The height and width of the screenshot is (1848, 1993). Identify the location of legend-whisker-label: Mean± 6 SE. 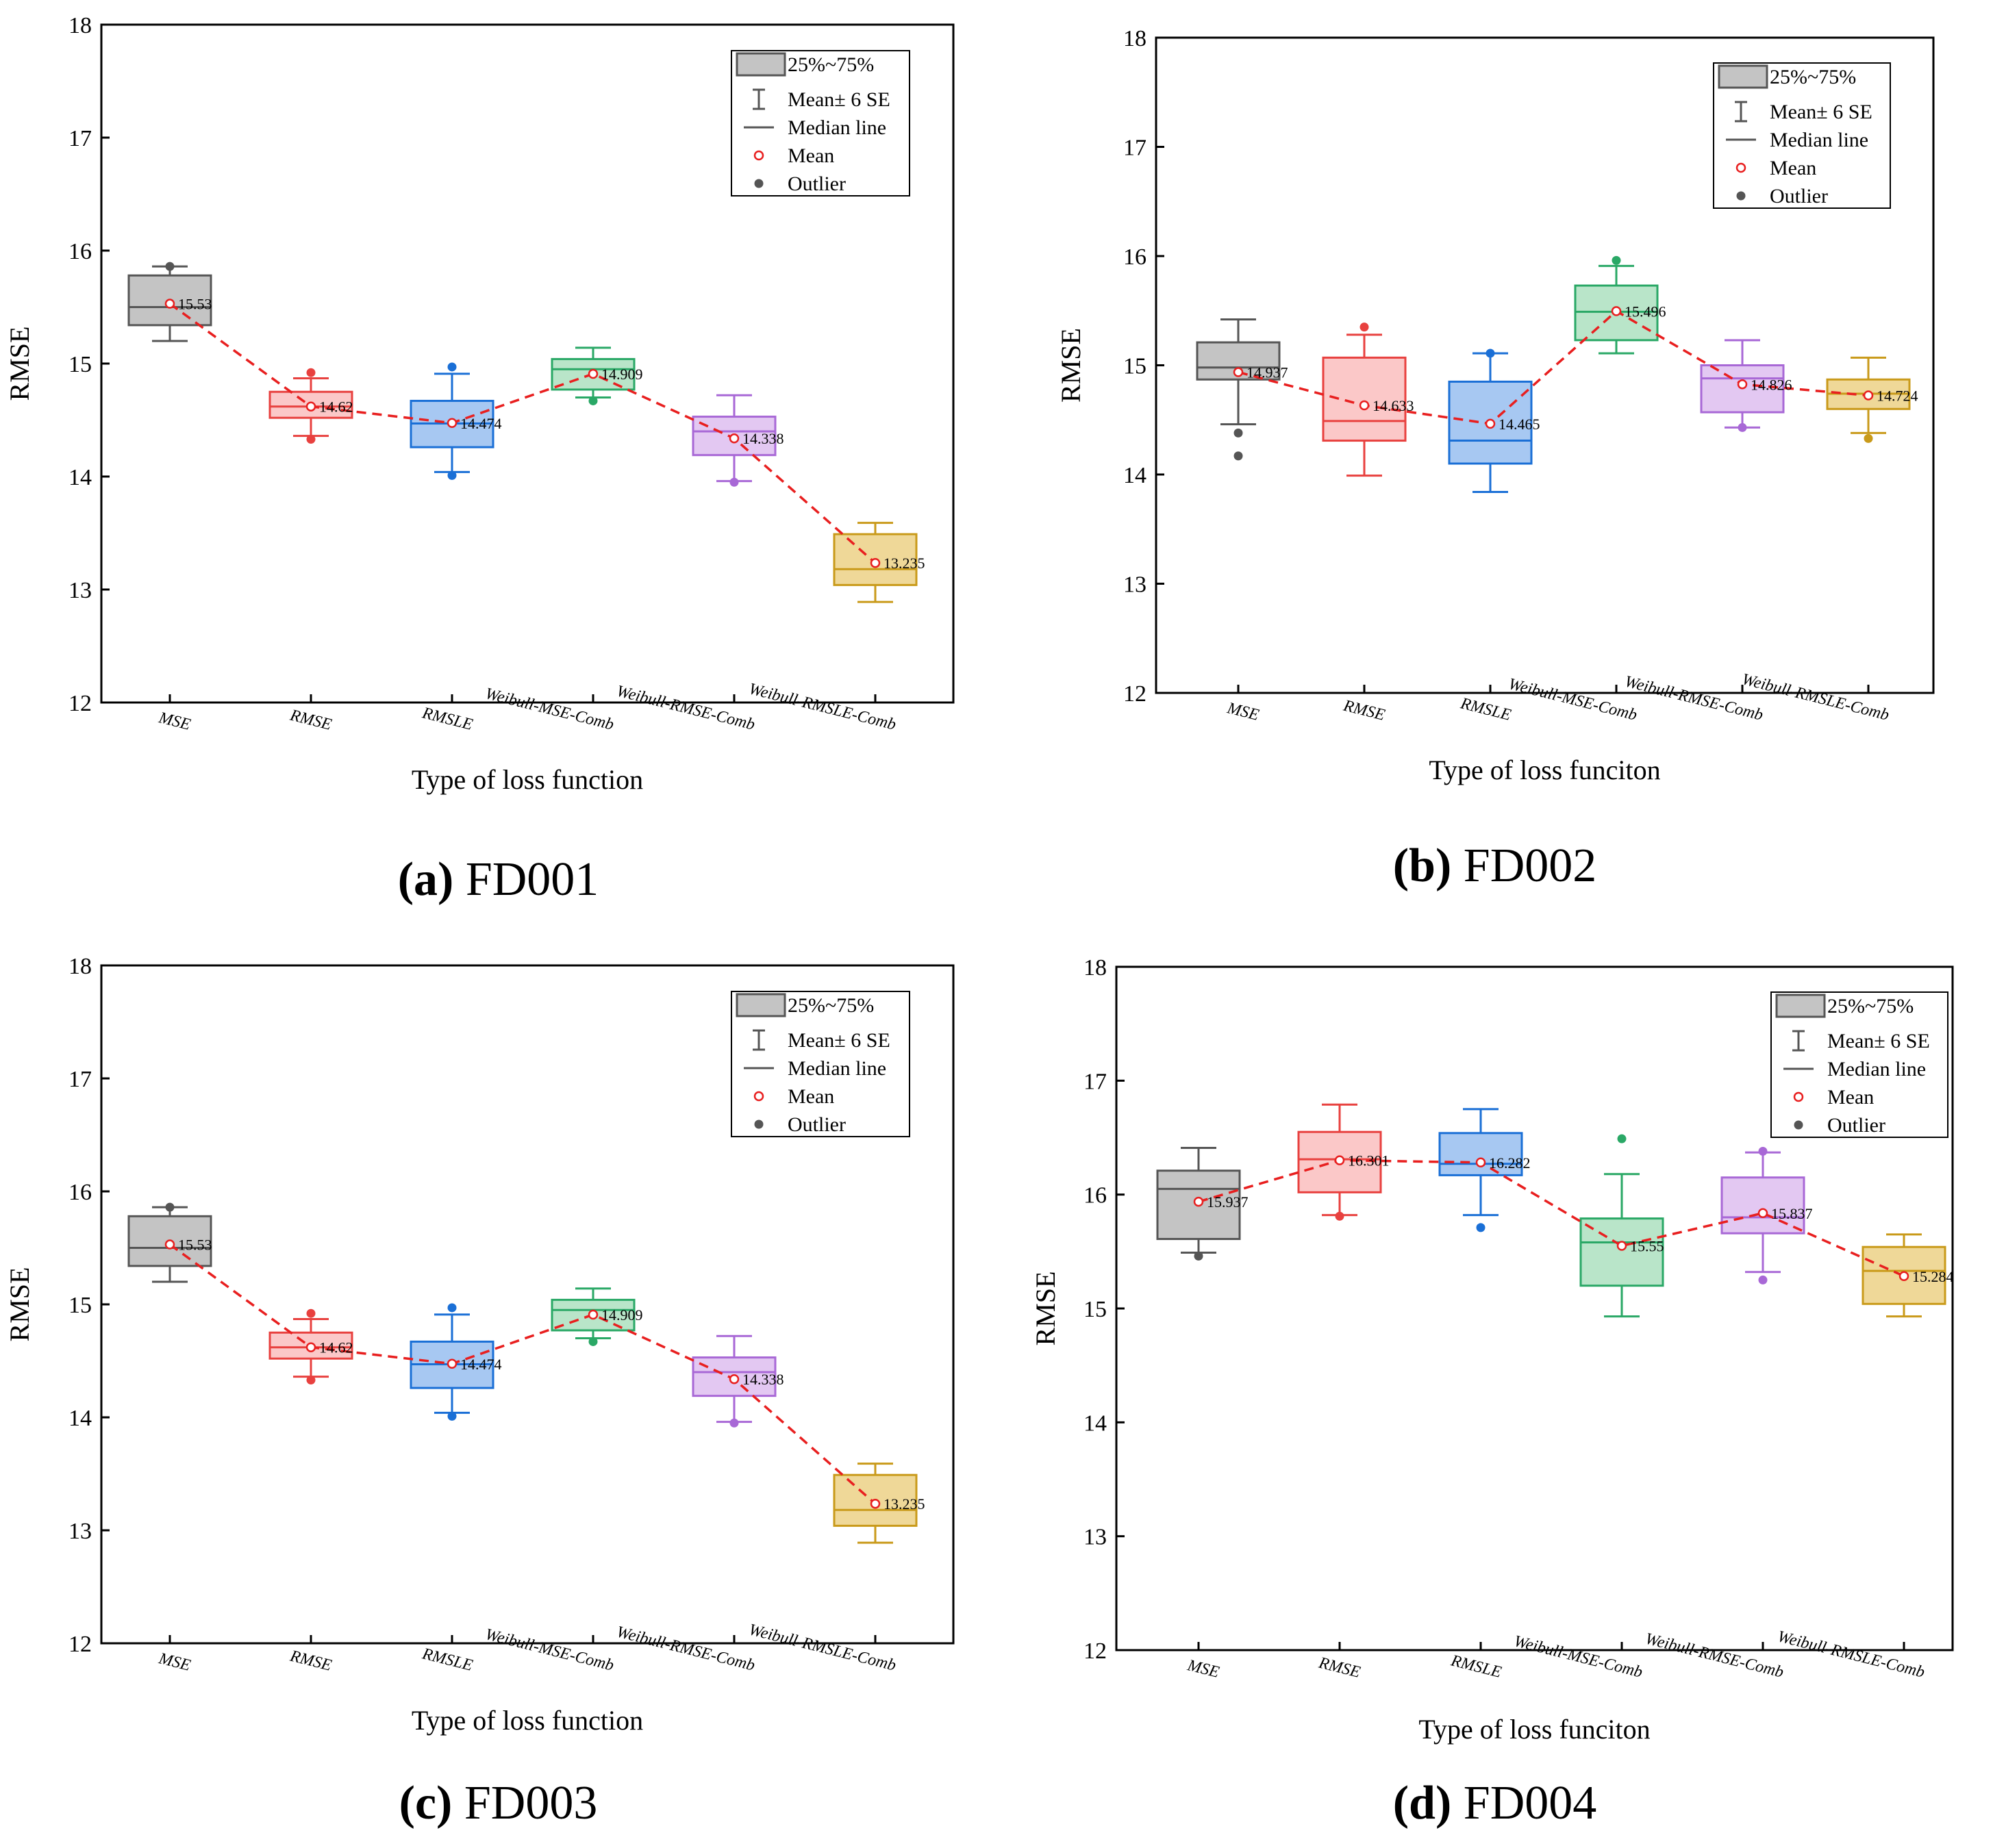
(839, 100).